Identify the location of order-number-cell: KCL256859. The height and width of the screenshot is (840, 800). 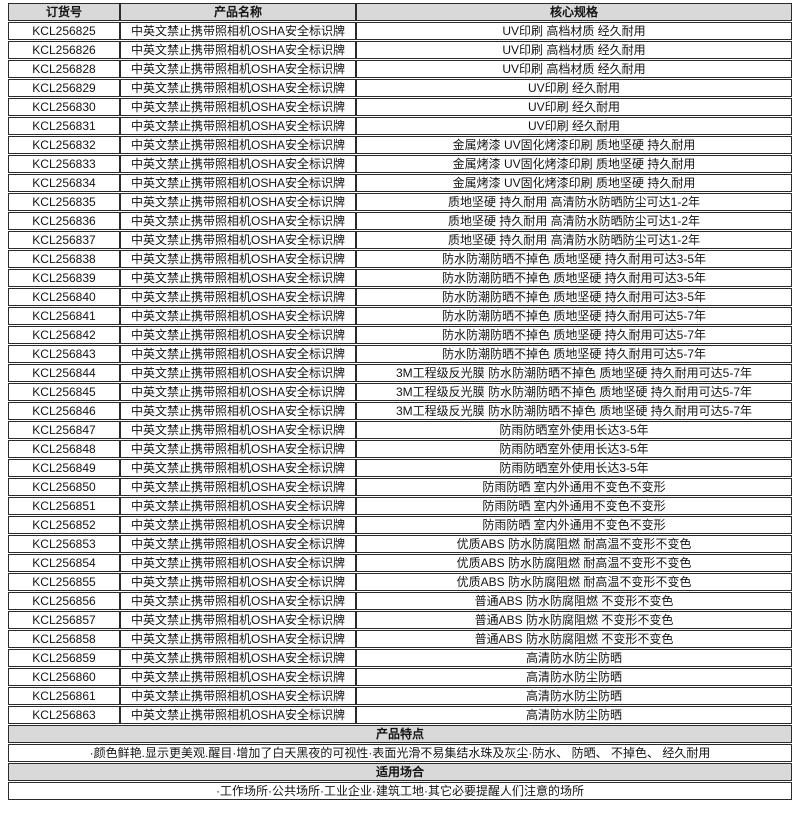
(64, 658).